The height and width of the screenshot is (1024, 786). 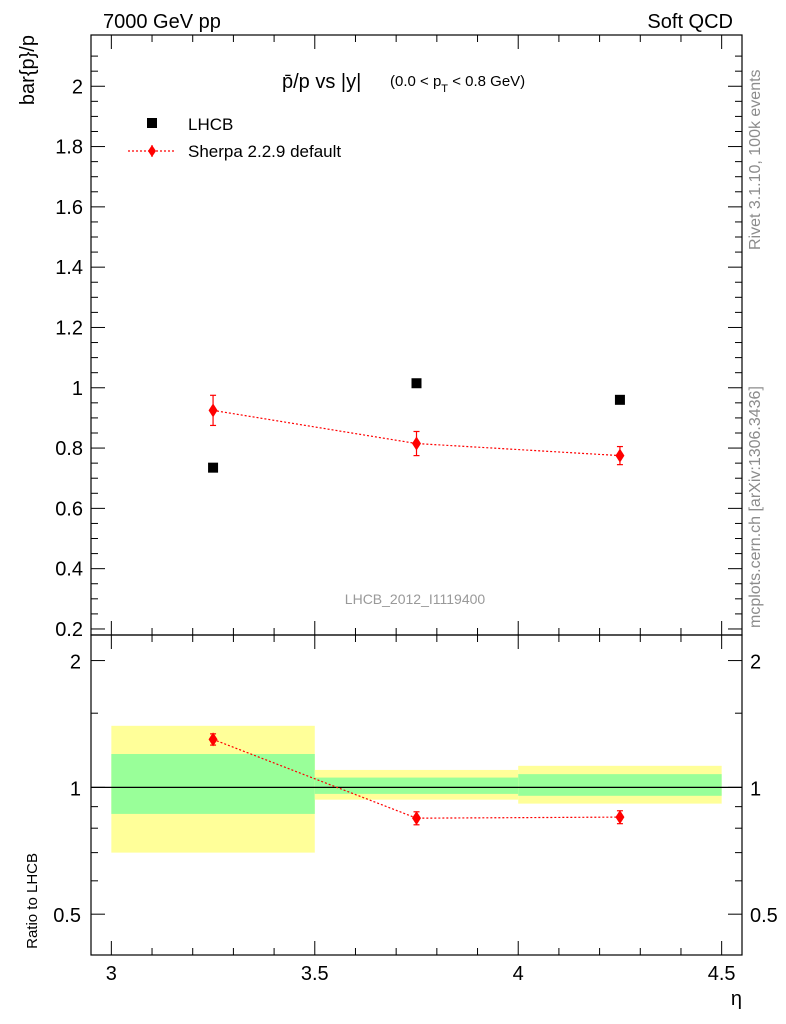 What do you see at coordinates (67, 916) in the screenshot?
I see `ratio-y-tick-label-left: 0.5` at bounding box center [67, 916].